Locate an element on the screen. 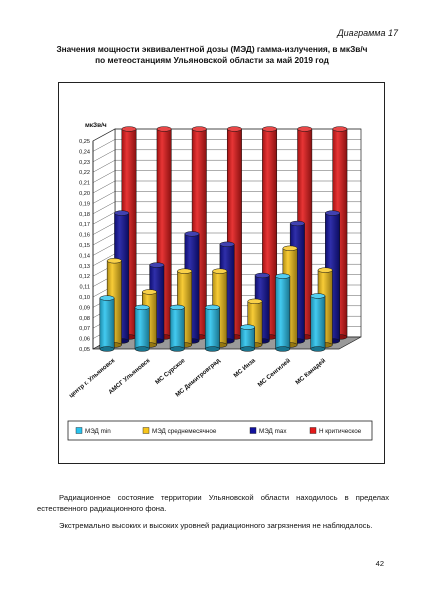  y-tick-label: 0,09 is located at coordinates (84, 308).